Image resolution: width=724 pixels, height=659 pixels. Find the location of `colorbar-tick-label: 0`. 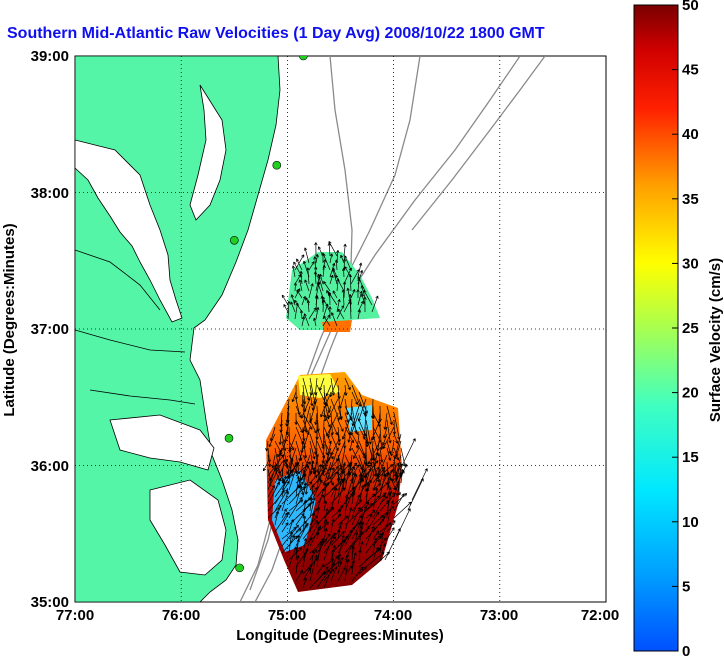

colorbar-tick-label: 0 is located at coordinates (686, 651).